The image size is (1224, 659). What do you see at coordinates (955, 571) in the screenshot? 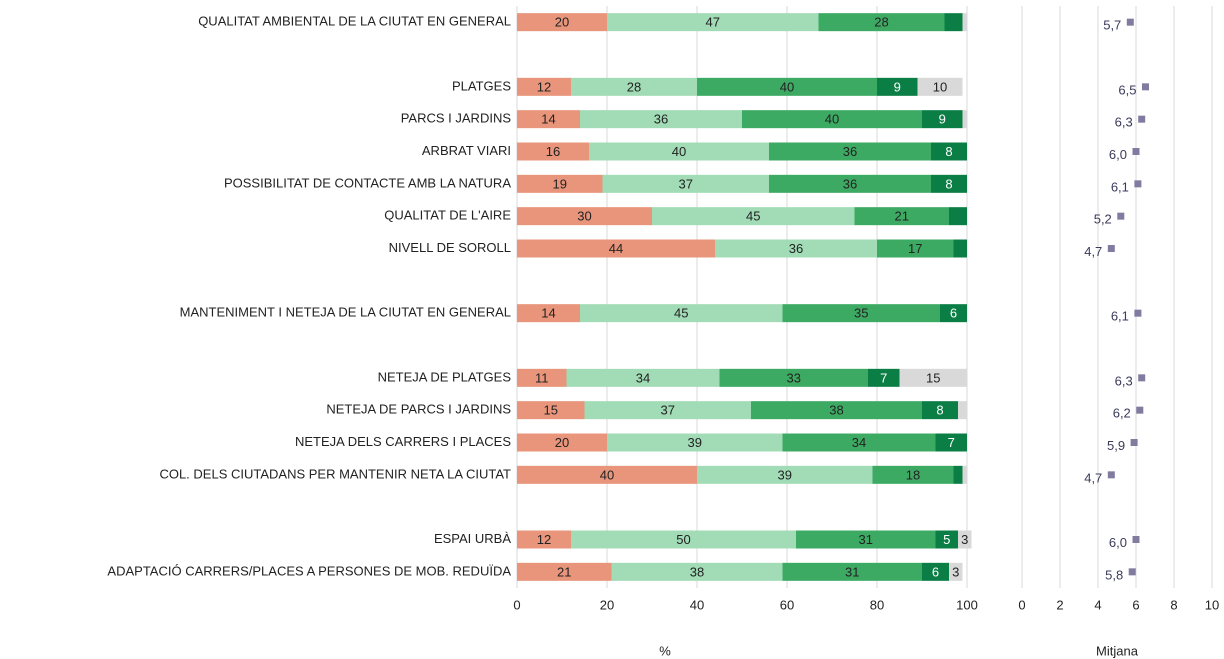
I see `data-label: 3` at bounding box center [955, 571].